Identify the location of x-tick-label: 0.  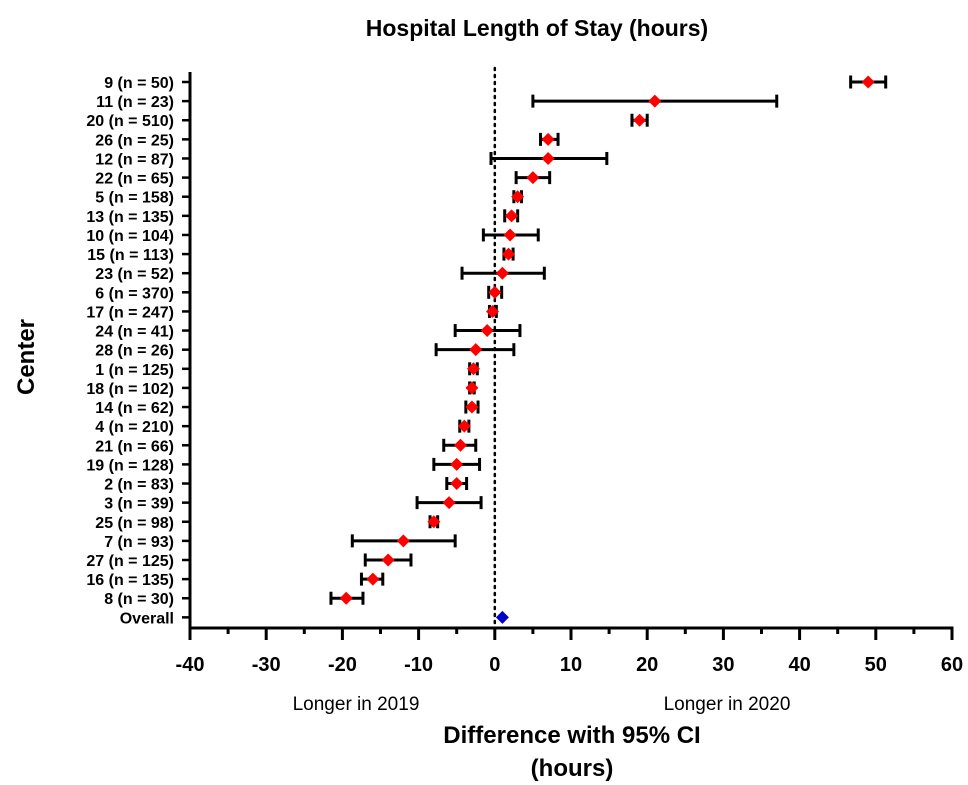
(494, 665).